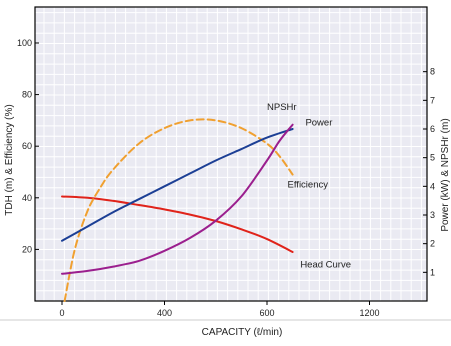 This screenshot has height=346, width=451. What do you see at coordinates (445, 174) in the screenshot?
I see `y-axis-right-title: Power (kW) & NPSHr (m)` at bounding box center [445, 174].